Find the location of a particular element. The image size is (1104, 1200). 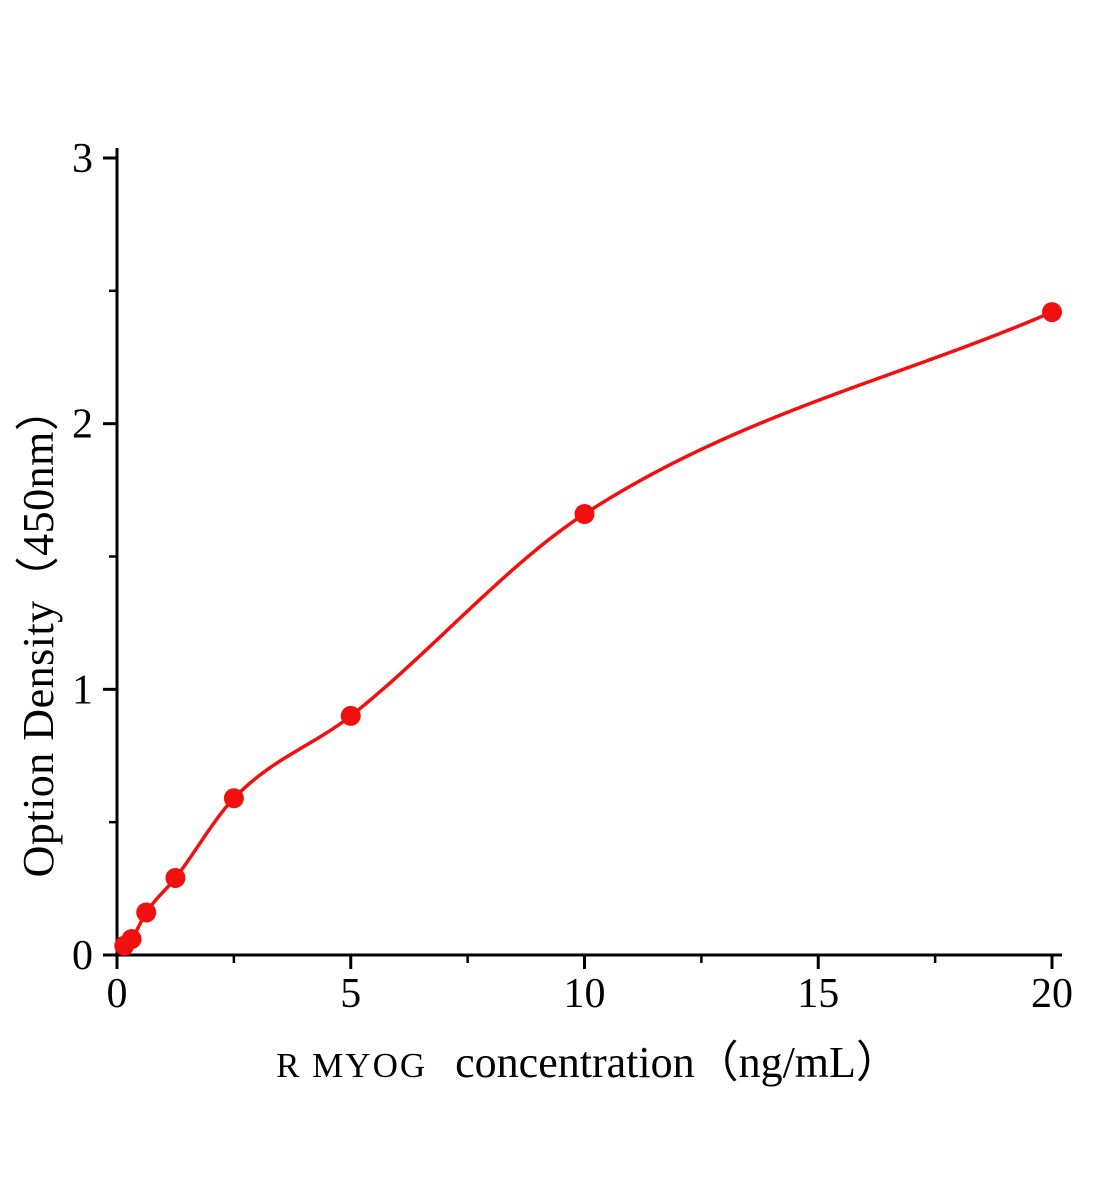

y-axis-title: Option Density（450nm） is located at coordinates (38, 632).